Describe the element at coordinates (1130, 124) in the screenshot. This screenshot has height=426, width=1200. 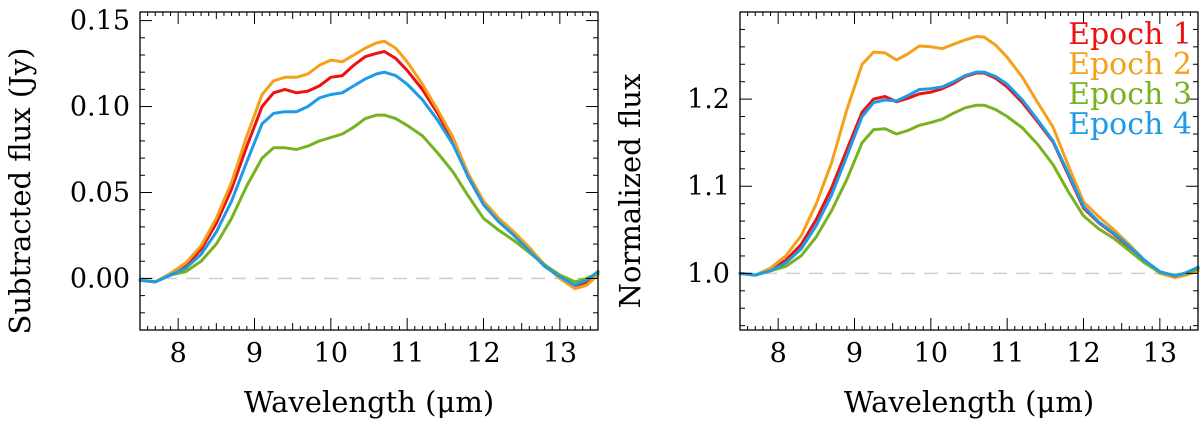
I see `legend-entry-4: Epoch 4` at that location.